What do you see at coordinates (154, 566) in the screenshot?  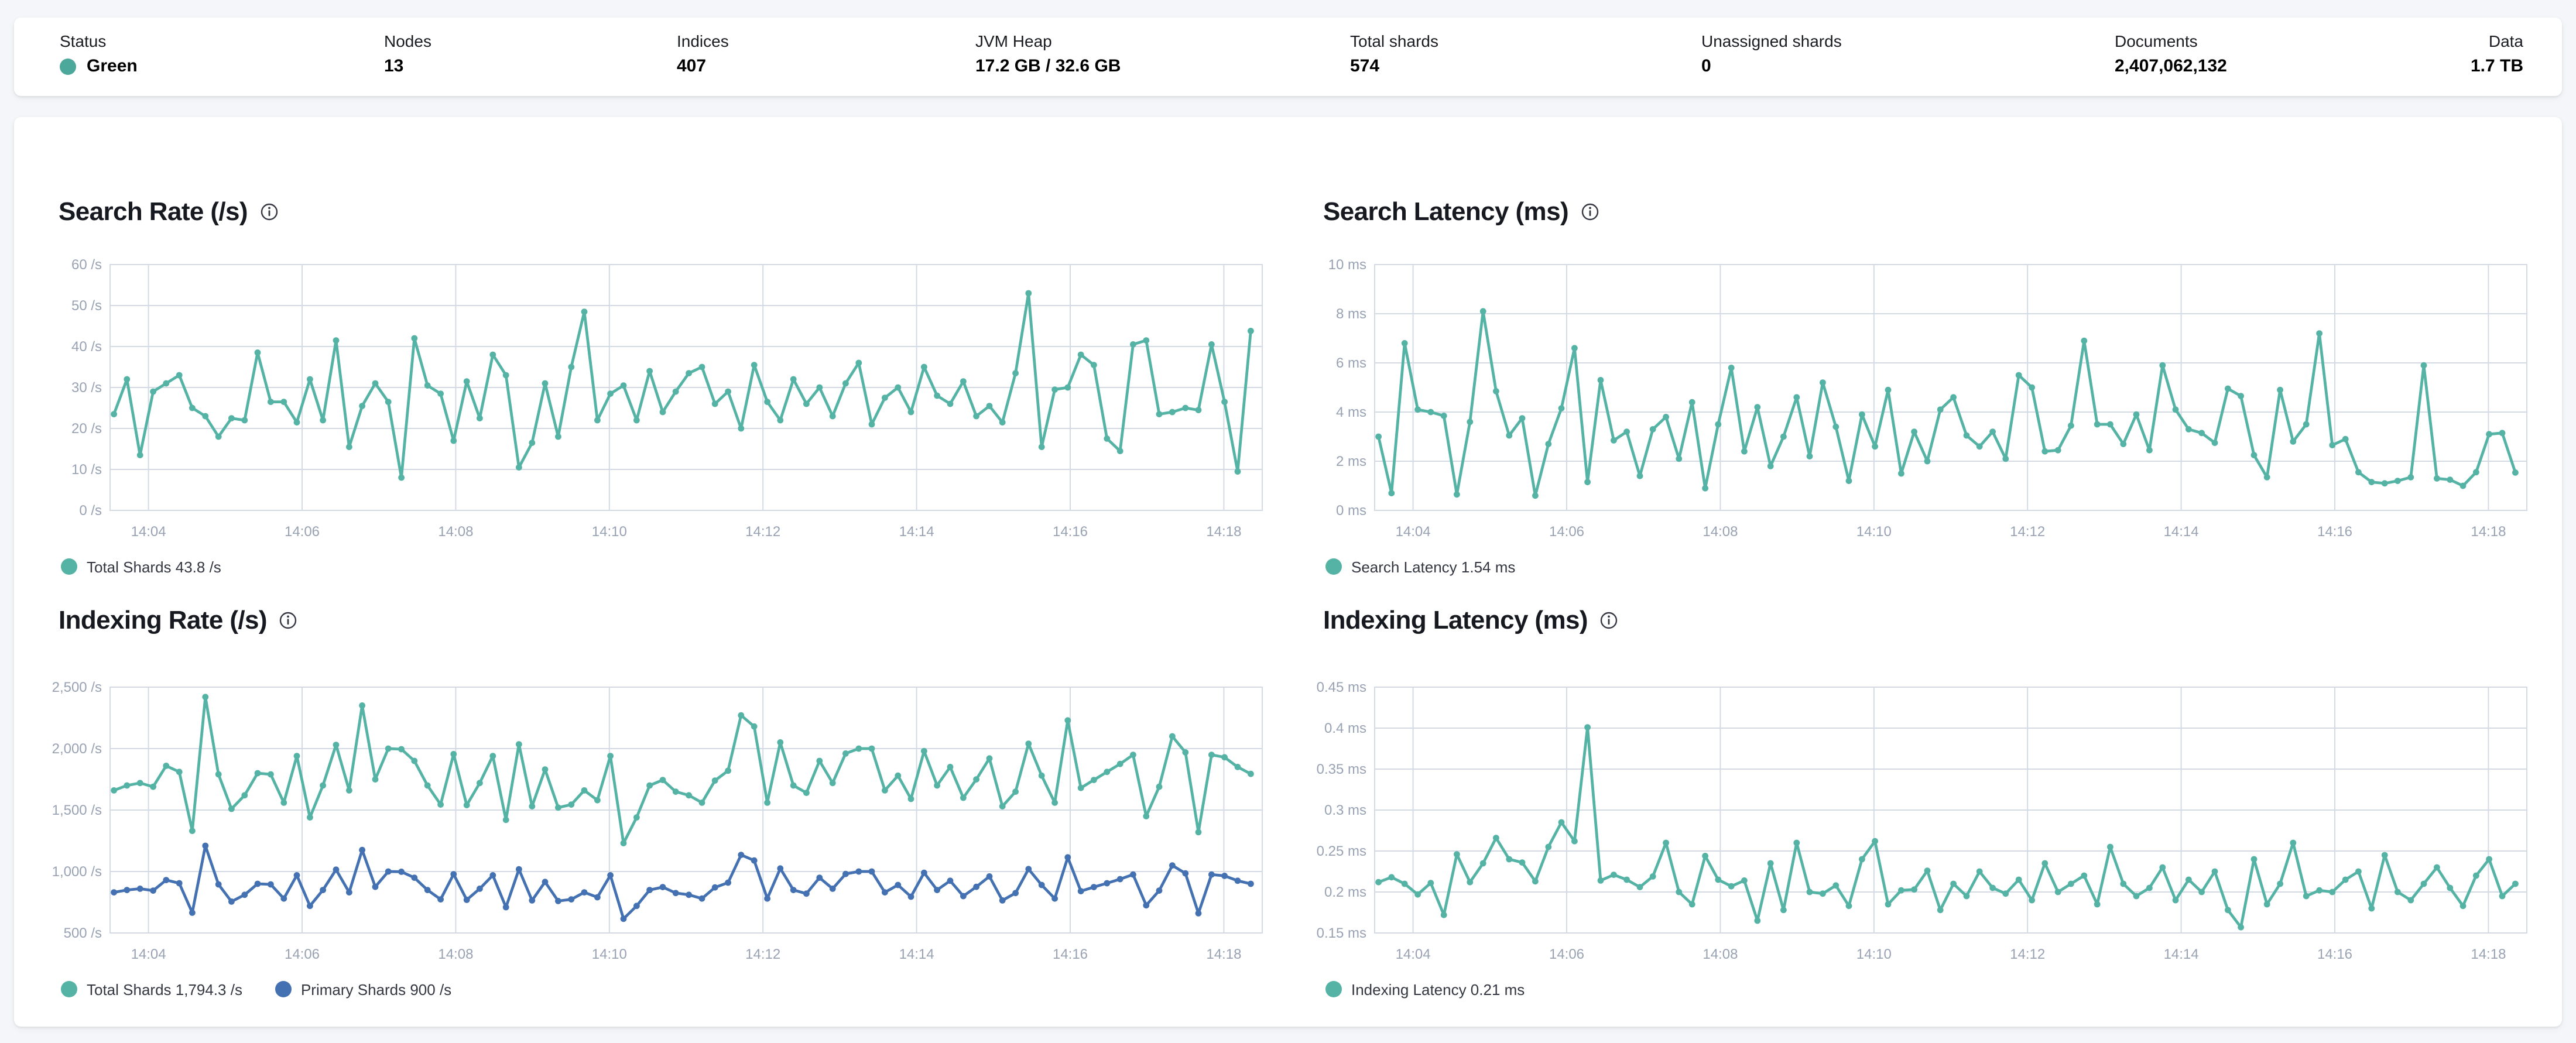 I see `legend-label: Total Shards 43.8 /s` at bounding box center [154, 566].